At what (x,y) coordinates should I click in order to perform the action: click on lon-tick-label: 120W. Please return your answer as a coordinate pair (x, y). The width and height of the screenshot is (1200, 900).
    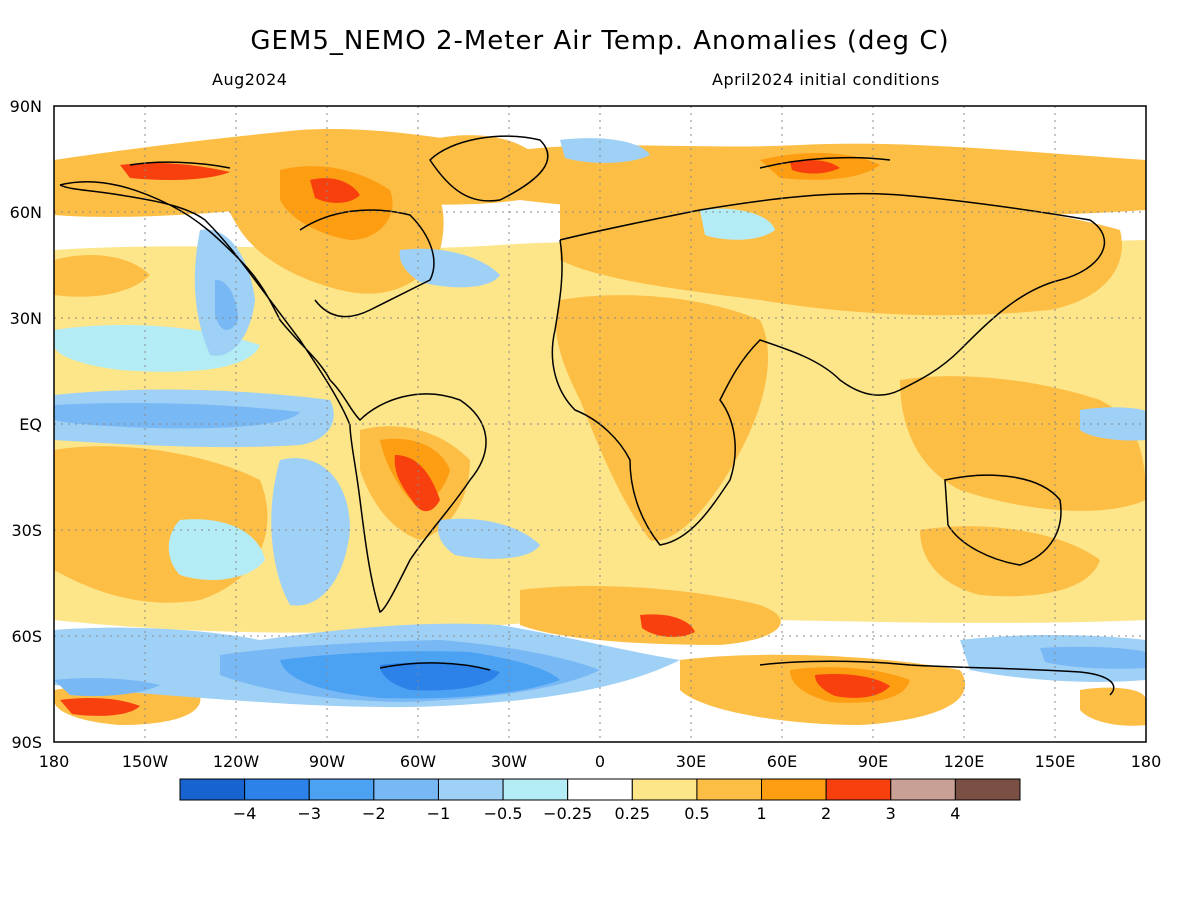
    Looking at the image, I should click on (236, 761).